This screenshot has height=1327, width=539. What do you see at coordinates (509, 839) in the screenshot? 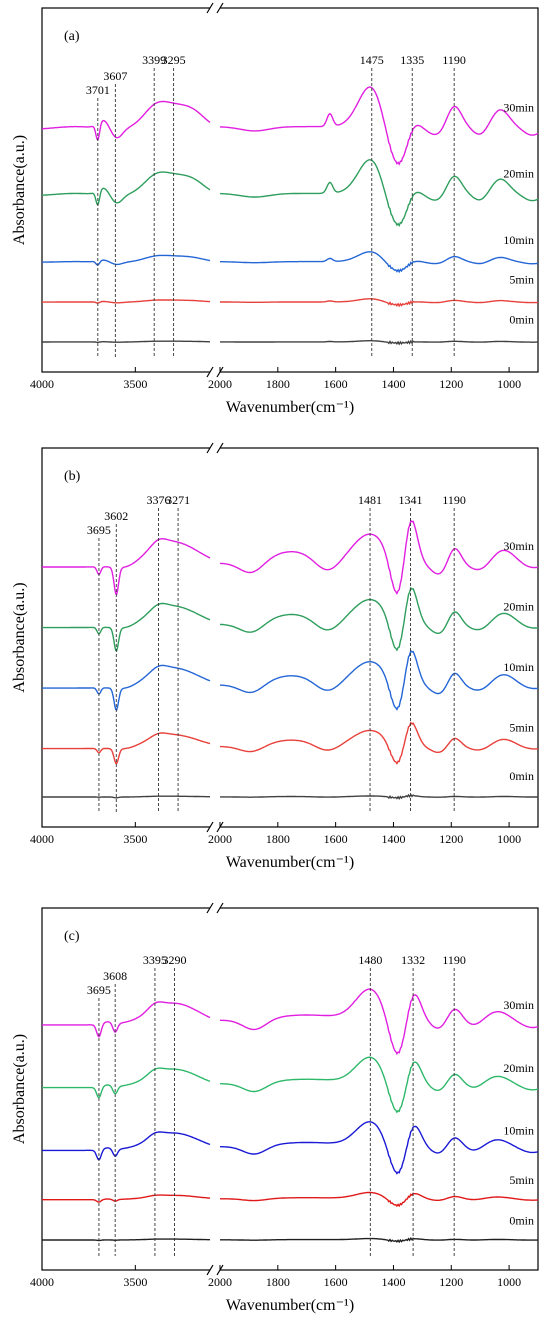
I see `x-tick-label: 1000` at bounding box center [509, 839].